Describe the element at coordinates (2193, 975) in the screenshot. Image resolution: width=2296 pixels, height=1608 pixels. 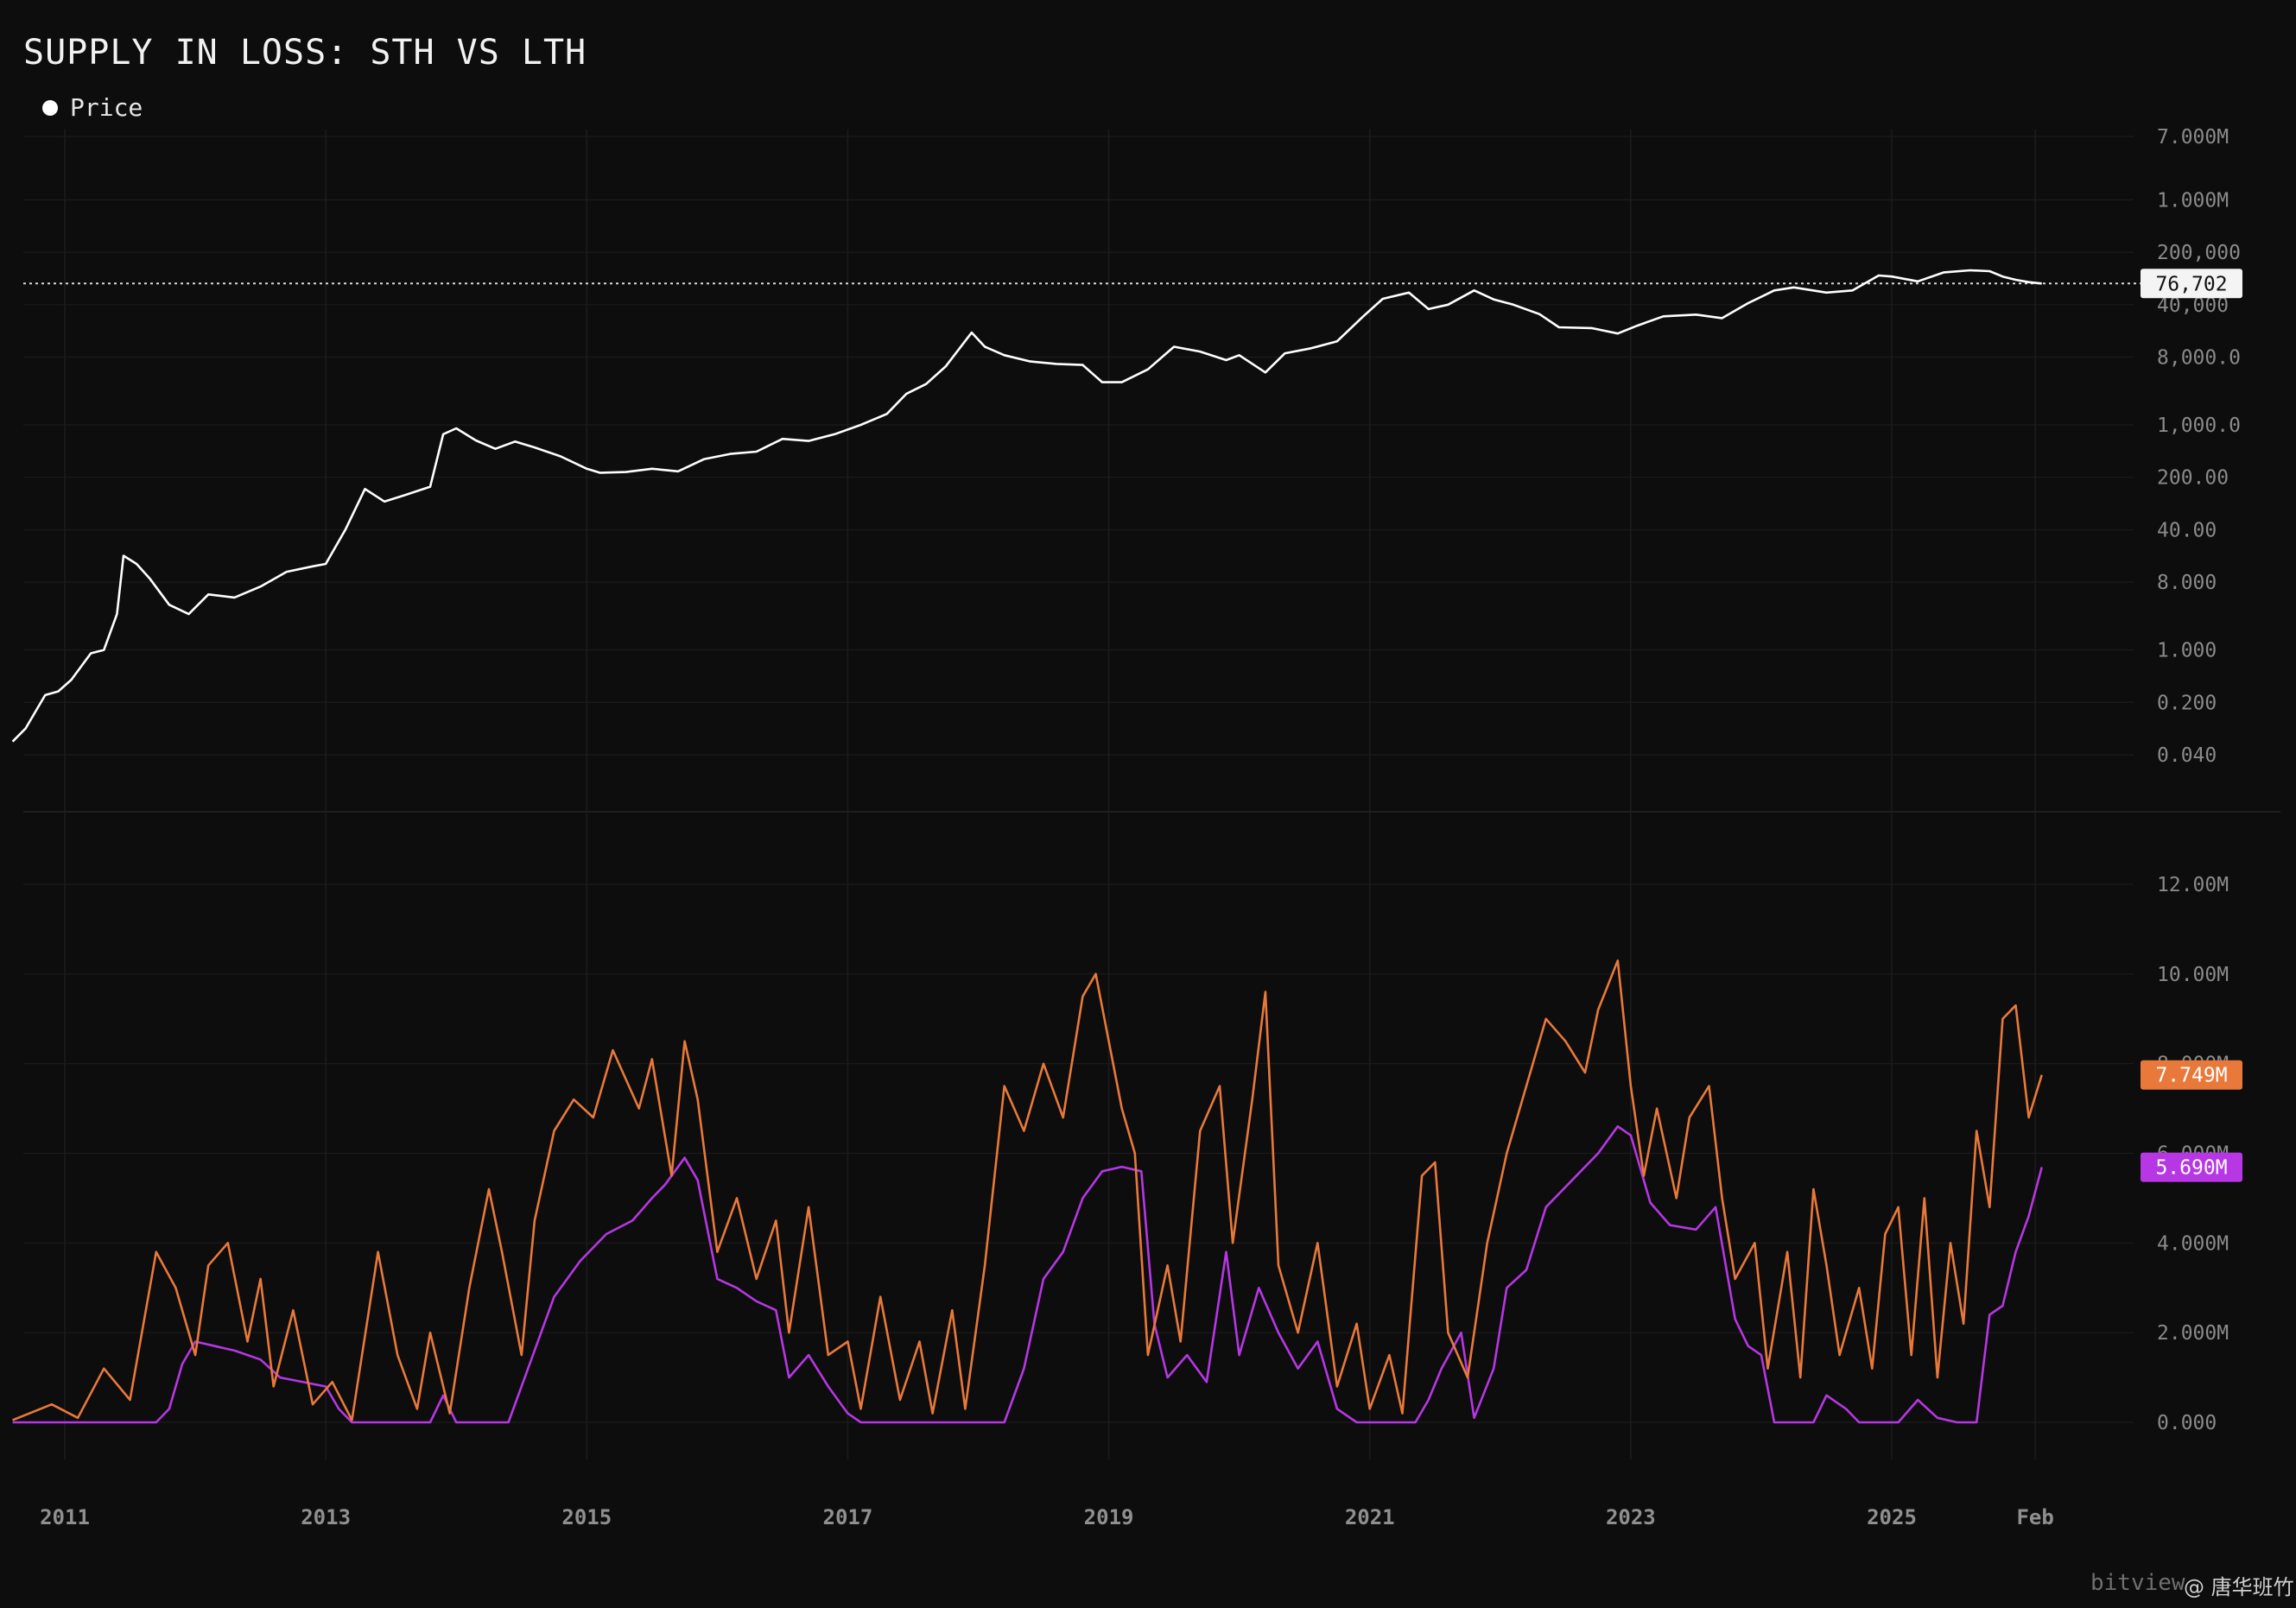
I see `supply-tick-label: 10.00M` at that location.